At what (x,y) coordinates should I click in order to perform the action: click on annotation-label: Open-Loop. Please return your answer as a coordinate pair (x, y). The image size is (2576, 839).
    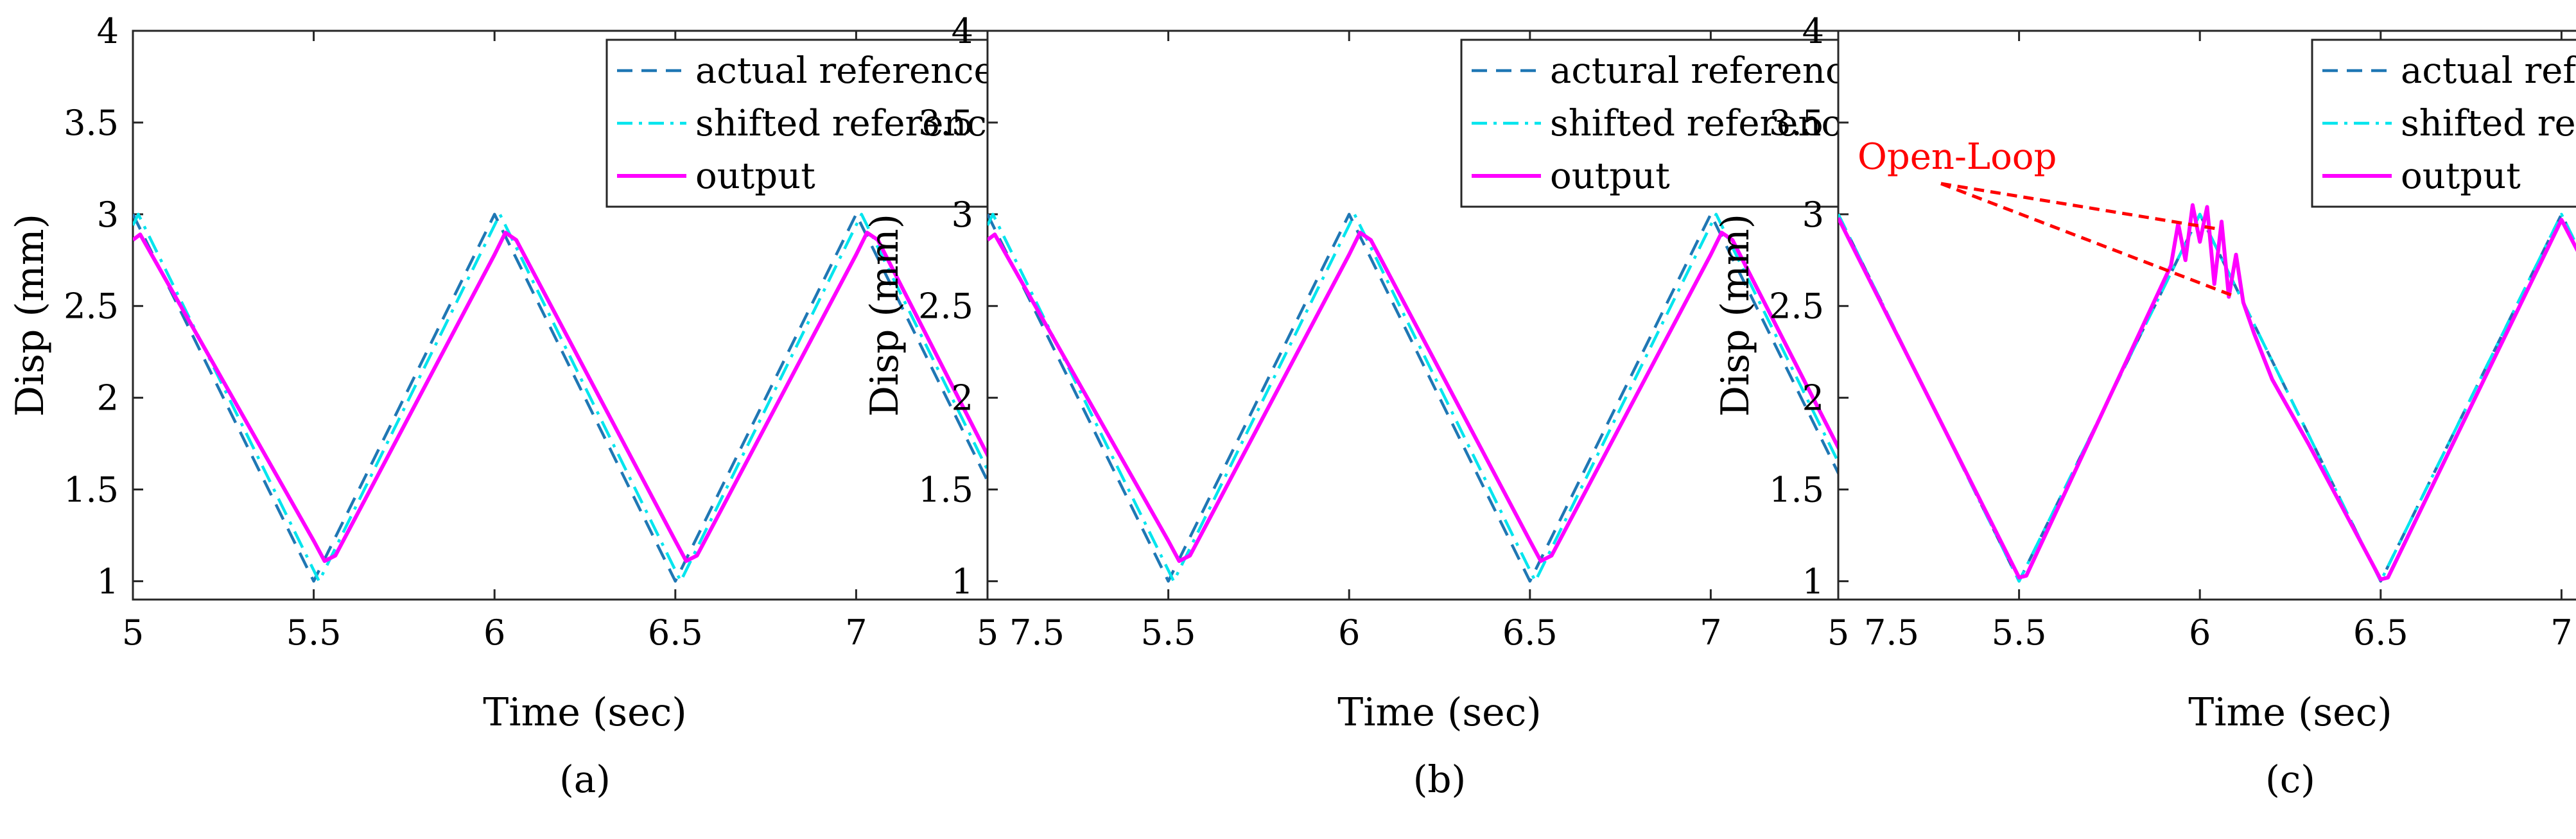
    Looking at the image, I should click on (1957, 157).